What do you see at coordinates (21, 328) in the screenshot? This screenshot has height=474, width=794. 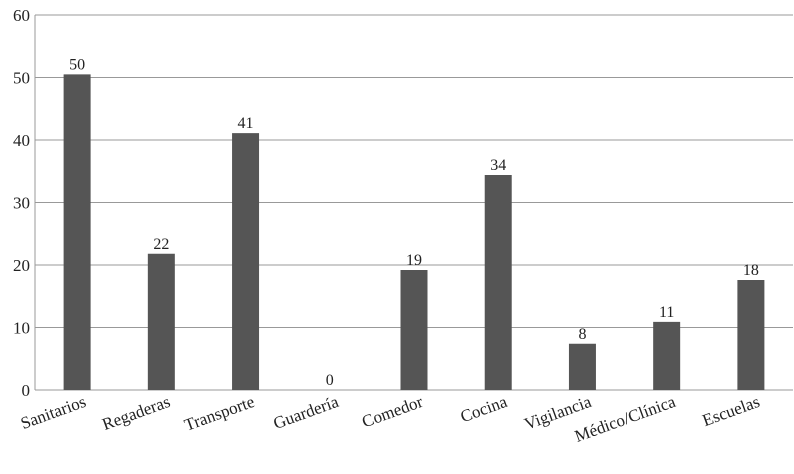 I see `y-tick-label: 10` at bounding box center [21, 328].